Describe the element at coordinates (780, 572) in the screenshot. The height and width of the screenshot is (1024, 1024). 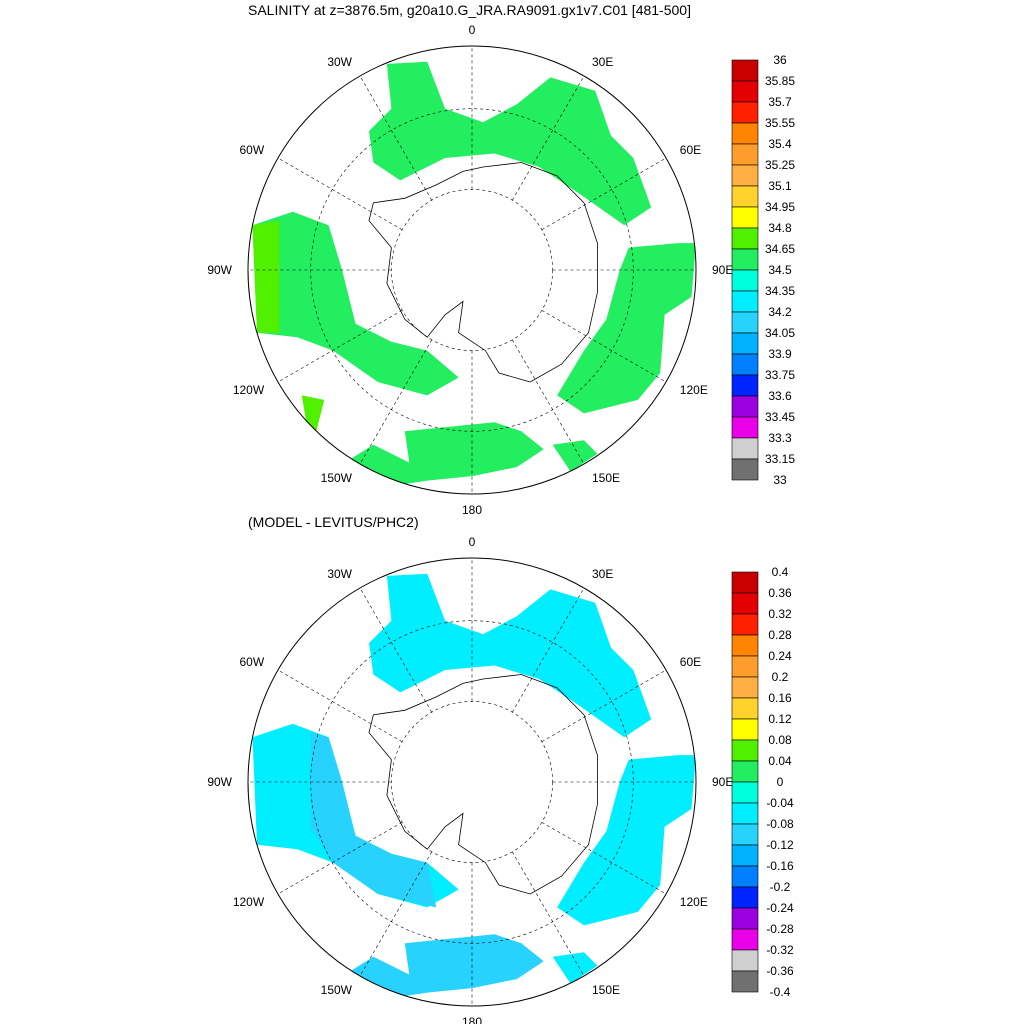
I see `colorbar-label: 0.4` at that location.